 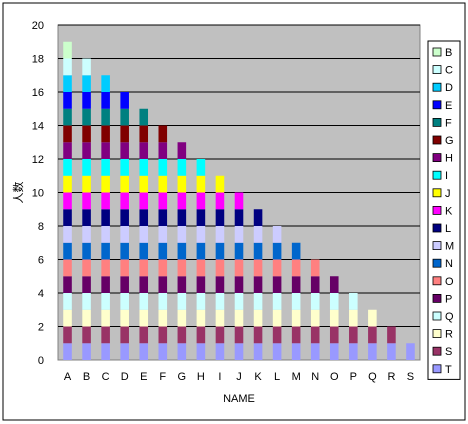 I want to click on legend-label: I, so click(x=446, y=176).